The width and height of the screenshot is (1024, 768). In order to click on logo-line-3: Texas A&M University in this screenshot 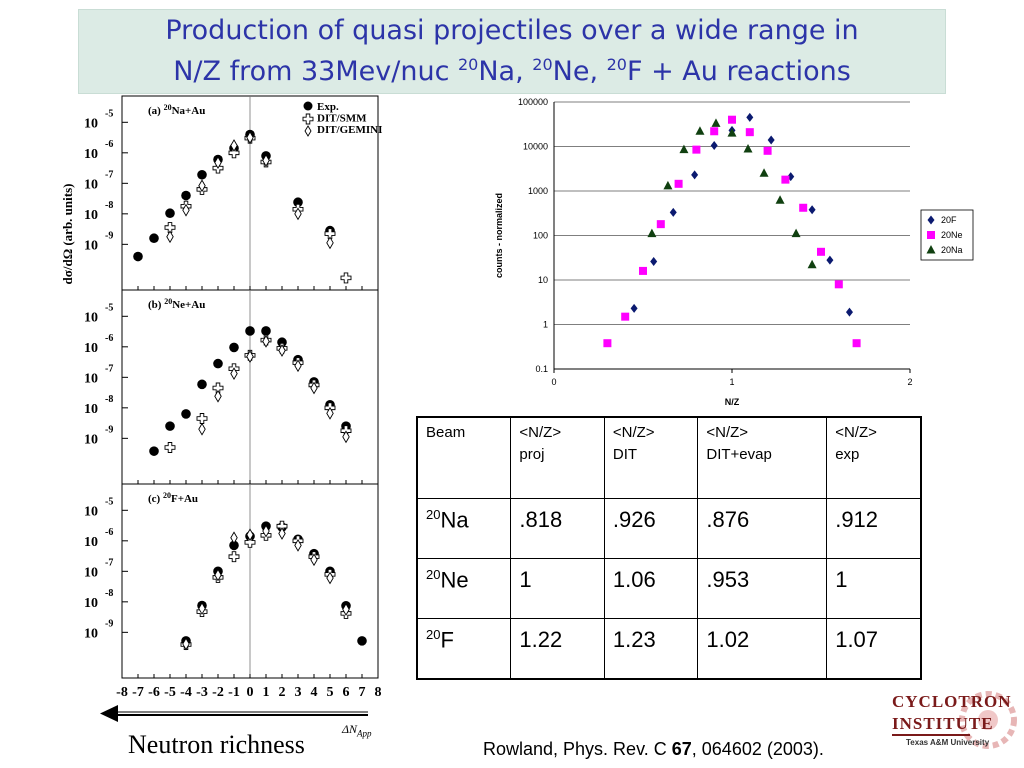, I will do `click(948, 742)`.